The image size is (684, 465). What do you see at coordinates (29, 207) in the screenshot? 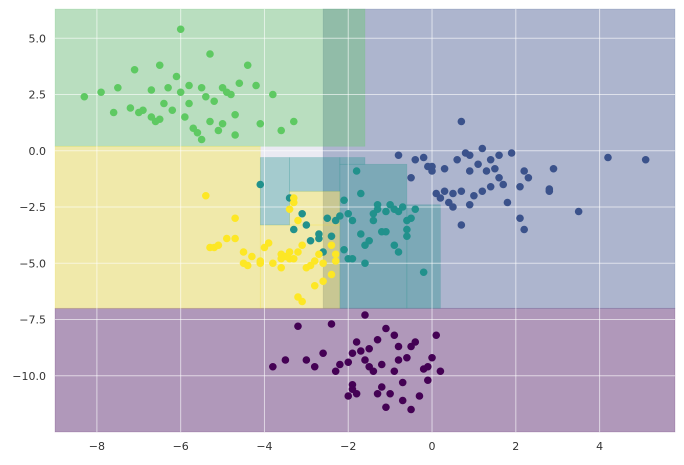
I see `y-tick-labels: 5.0 2.5 0.0 −2.5 −5.0 −7.5 −10.0` at bounding box center [29, 207].